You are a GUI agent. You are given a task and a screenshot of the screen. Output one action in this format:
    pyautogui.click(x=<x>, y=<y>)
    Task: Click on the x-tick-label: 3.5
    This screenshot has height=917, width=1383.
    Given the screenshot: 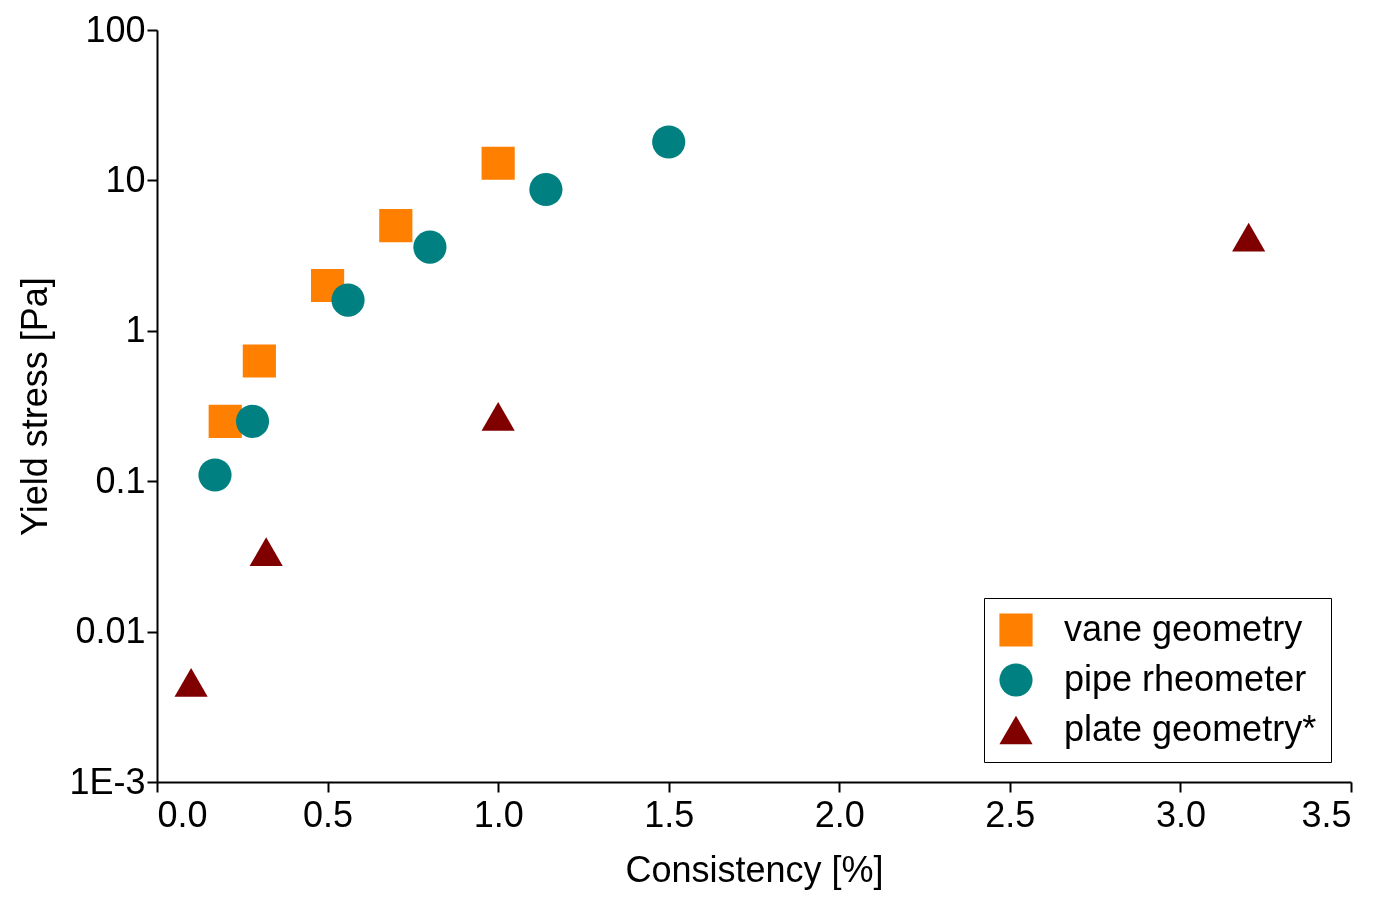 What is the action you would take?
    pyautogui.click(x=1326, y=814)
    